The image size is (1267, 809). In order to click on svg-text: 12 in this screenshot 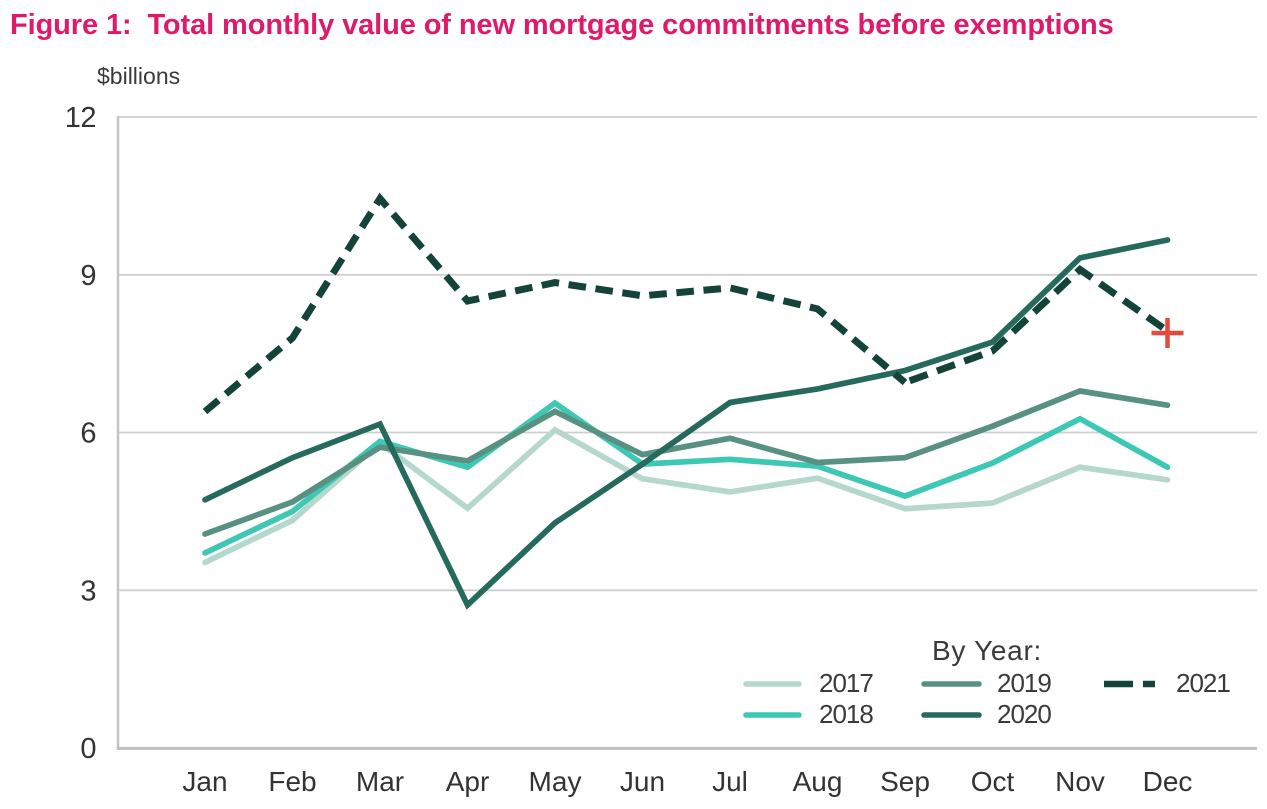, I will do `click(80, 118)`.